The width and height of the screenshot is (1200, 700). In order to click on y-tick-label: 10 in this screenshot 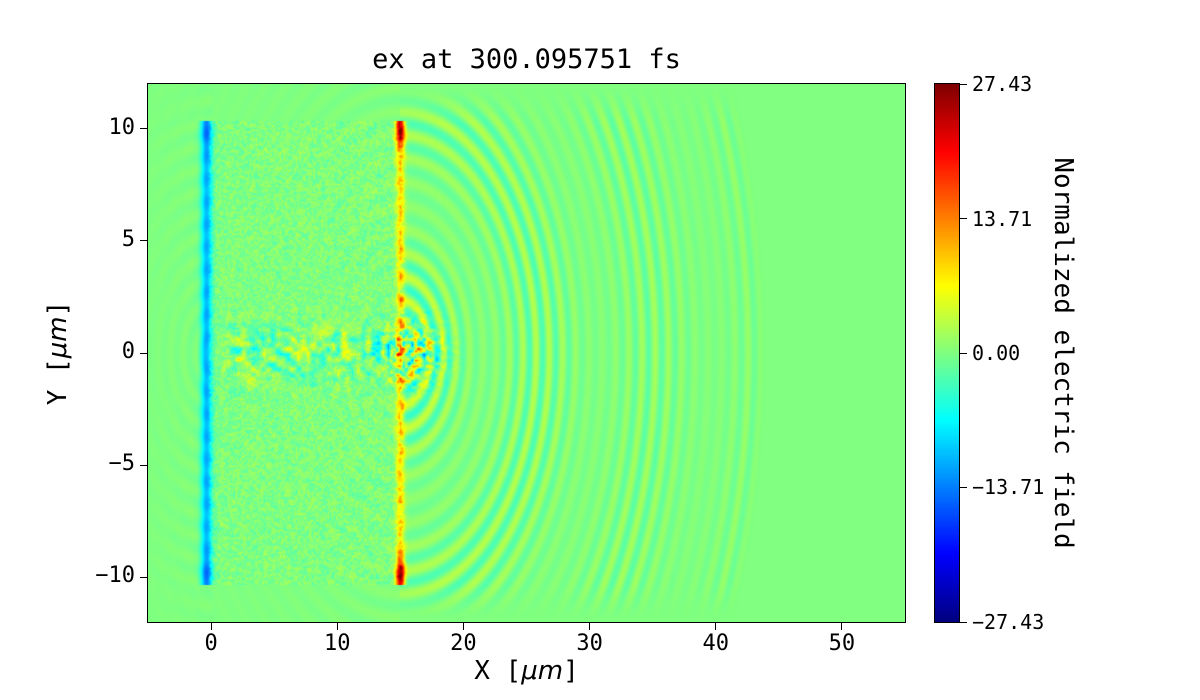, I will do `click(122, 127)`.